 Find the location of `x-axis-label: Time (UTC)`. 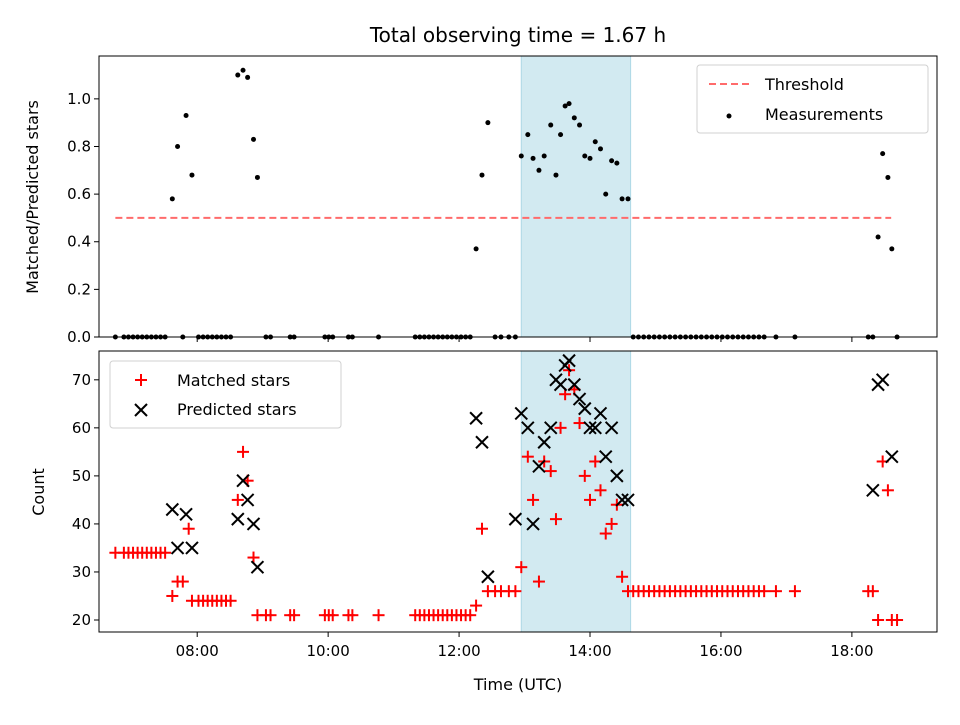

x-axis-label: Time (UTC) is located at coordinates (517, 684).